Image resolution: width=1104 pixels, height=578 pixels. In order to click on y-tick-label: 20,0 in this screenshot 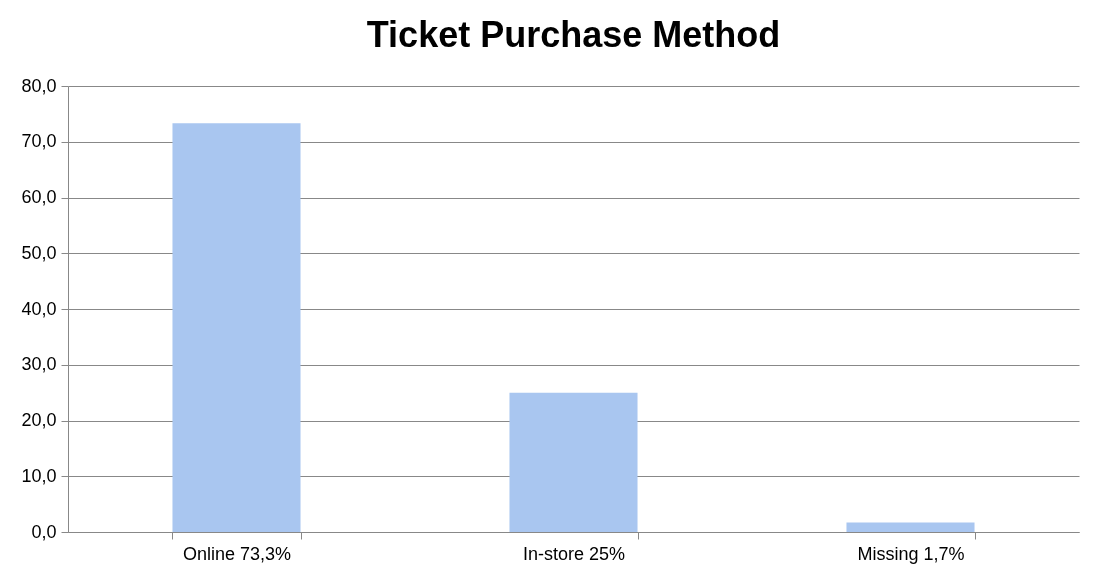, I will do `click(39, 420)`.